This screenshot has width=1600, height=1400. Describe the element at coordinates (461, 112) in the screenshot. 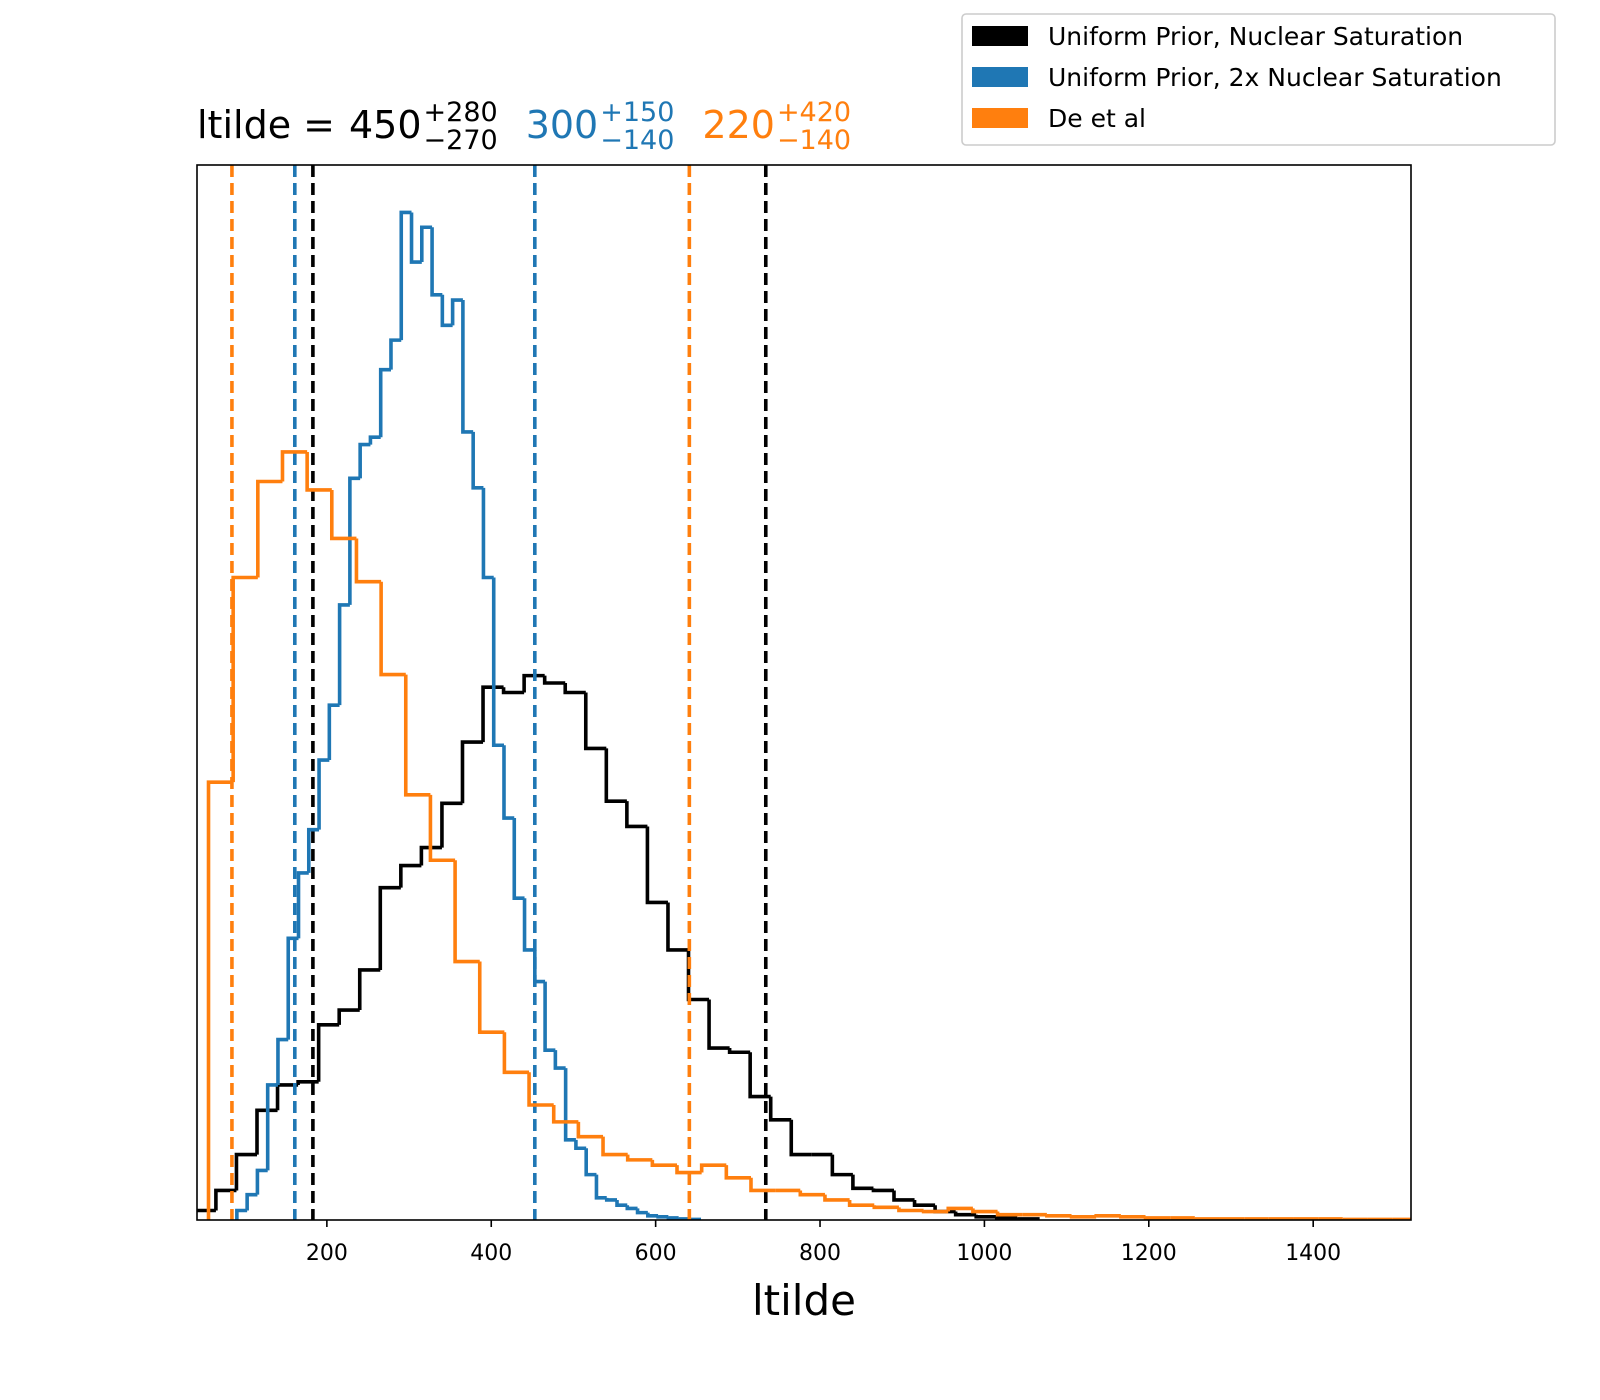

I see `title-plus: +280` at that location.